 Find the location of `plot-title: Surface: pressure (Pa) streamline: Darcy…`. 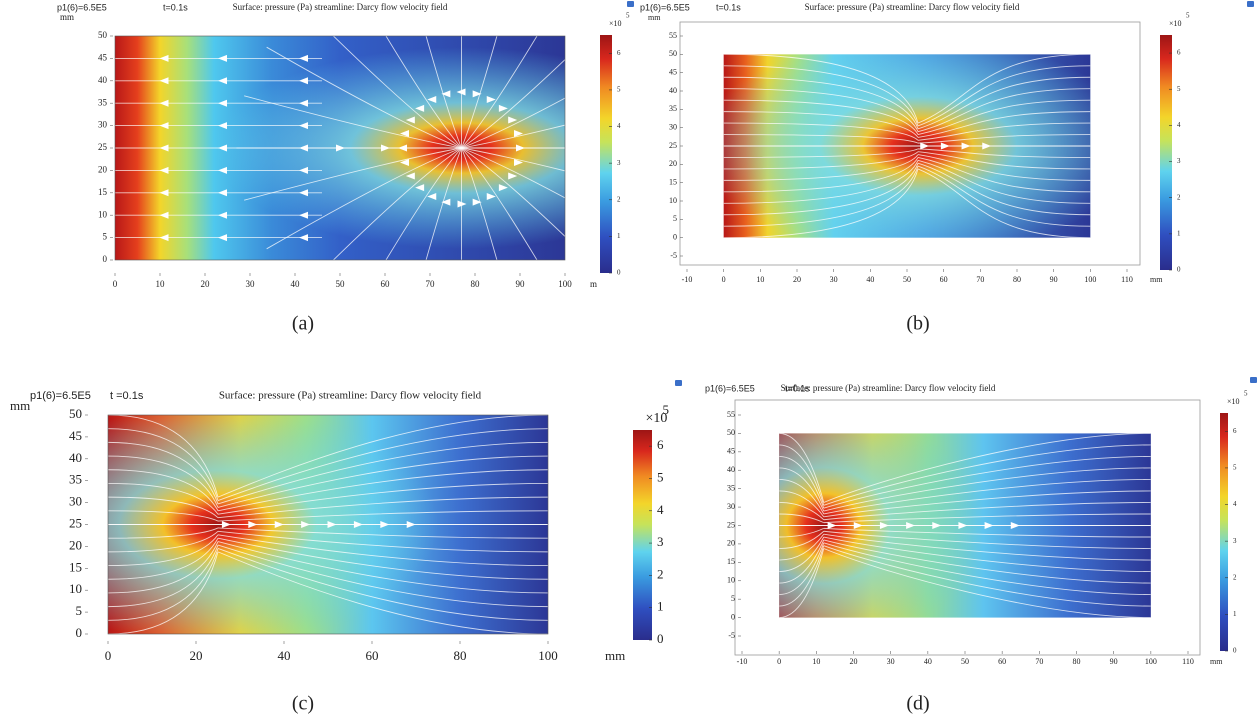

plot-title: Surface: pressure (Pa) streamline: Darcy… is located at coordinates (888, 388).